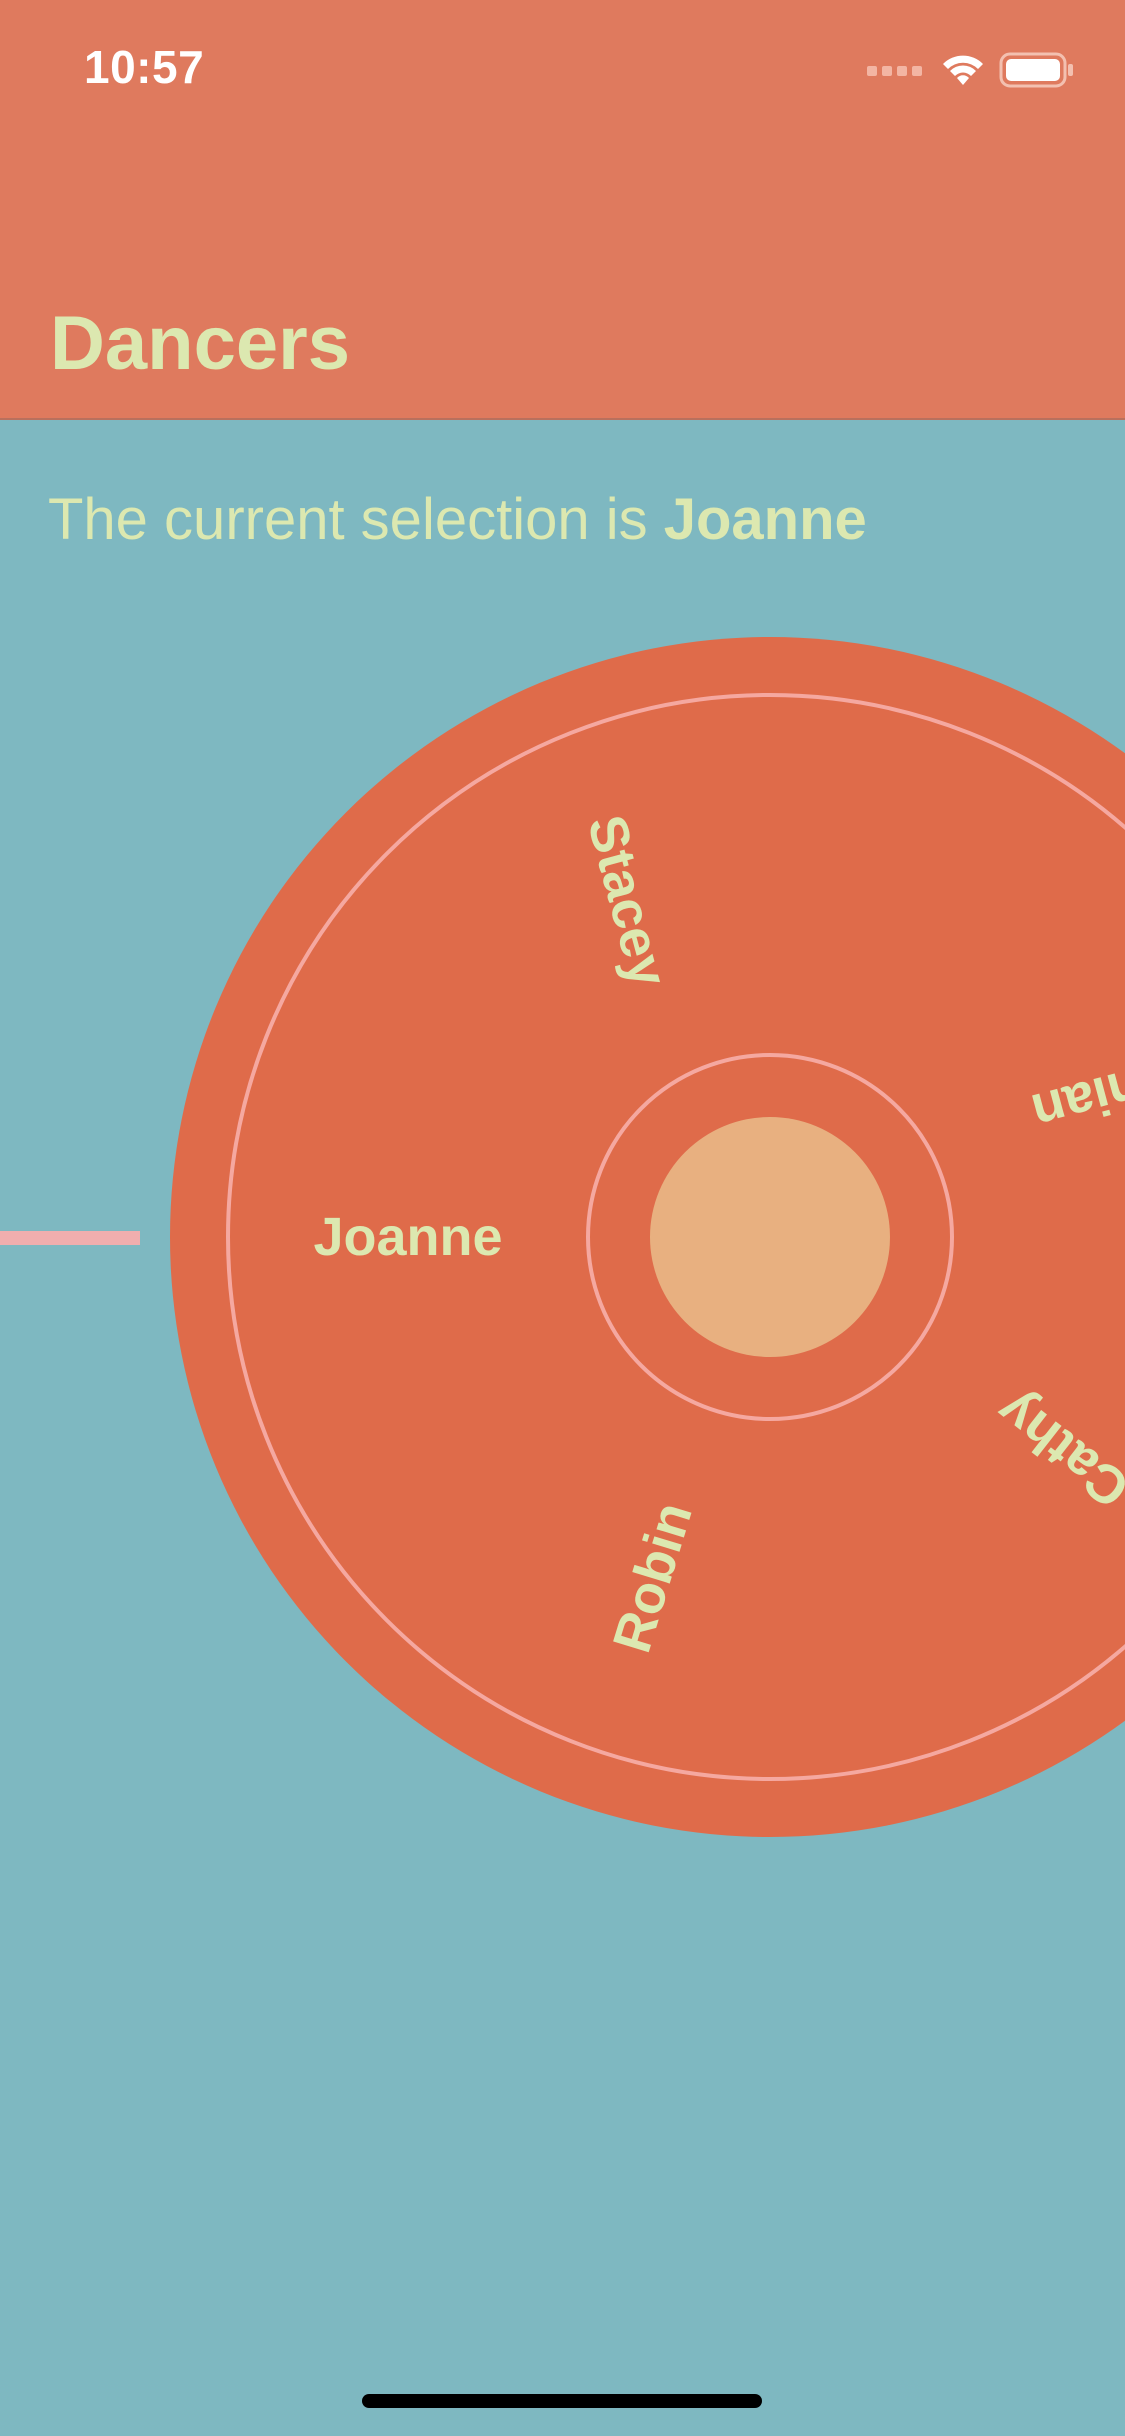  What do you see at coordinates (562, 2401) in the screenshot?
I see `home-indicator` at bounding box center [562, 2401].